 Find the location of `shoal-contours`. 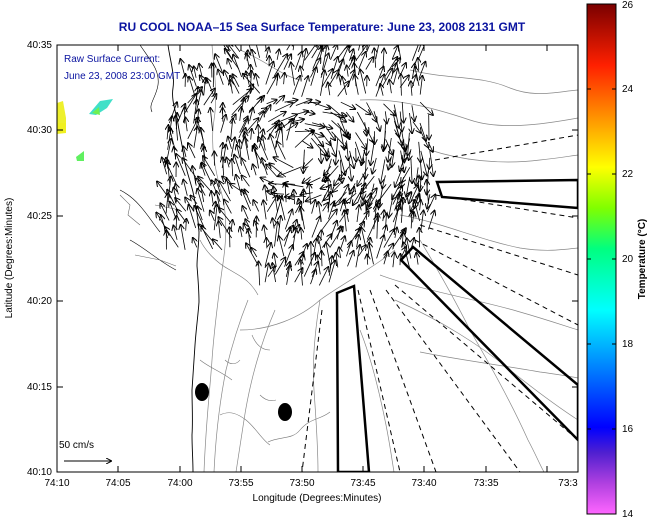

shoal-contours is located at coordinates (265, 342).